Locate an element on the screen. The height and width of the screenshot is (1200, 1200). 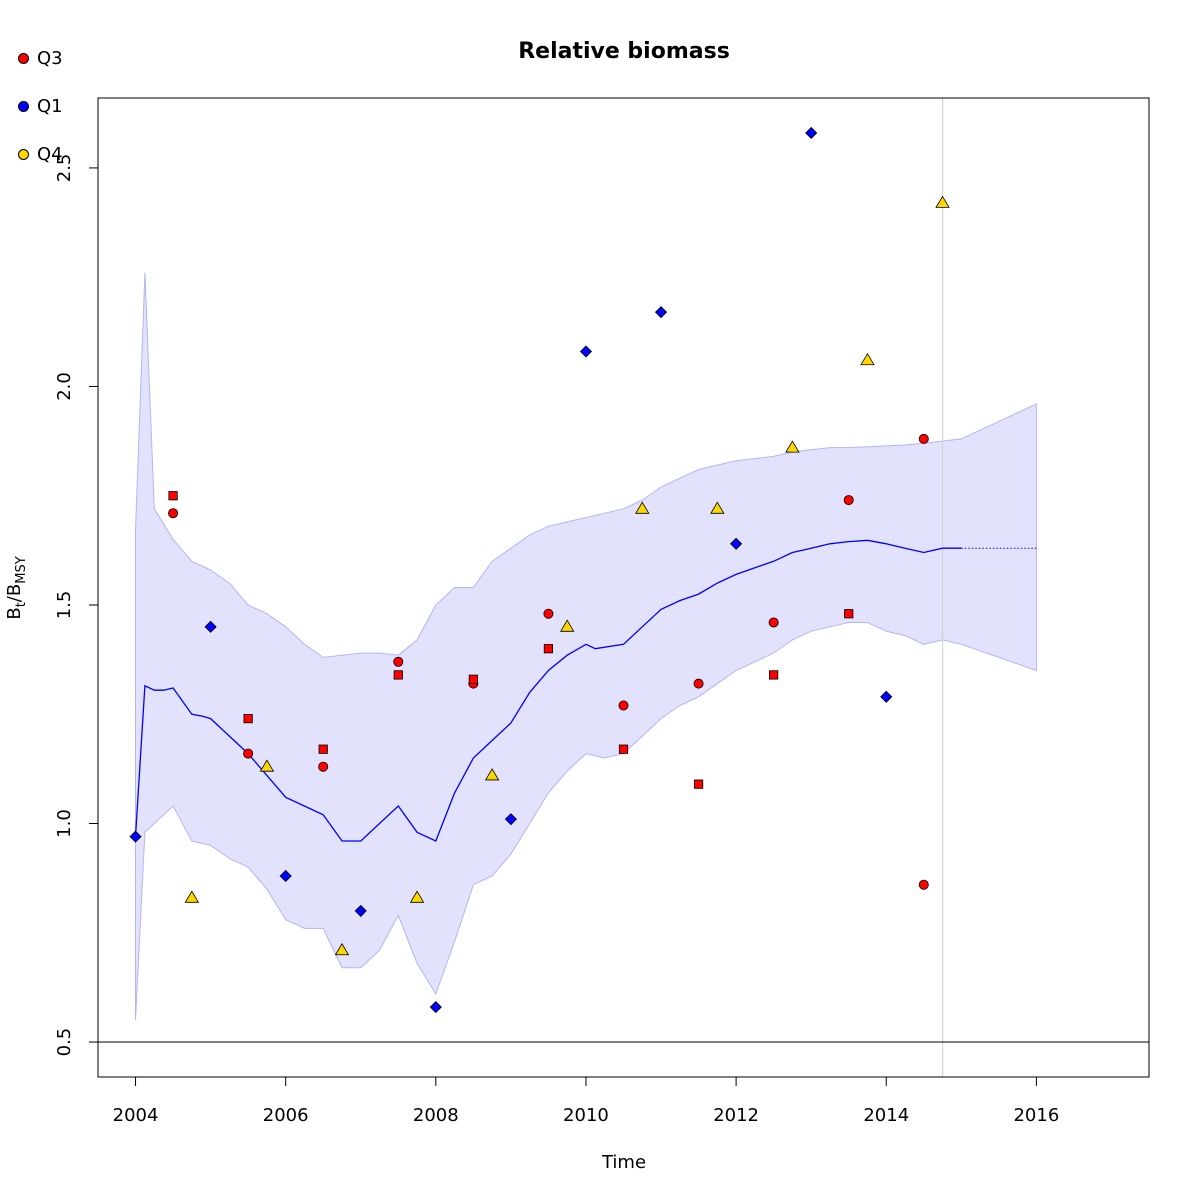
y-axis-label-sep: /B is located at coordinates (14, 593).